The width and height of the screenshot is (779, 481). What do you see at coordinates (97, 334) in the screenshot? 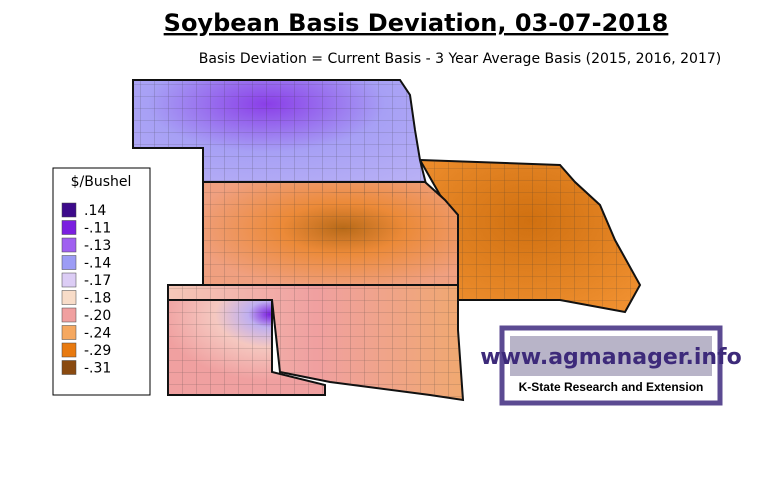
I see `legend-label: -.24` at bounding box center [97, 334].